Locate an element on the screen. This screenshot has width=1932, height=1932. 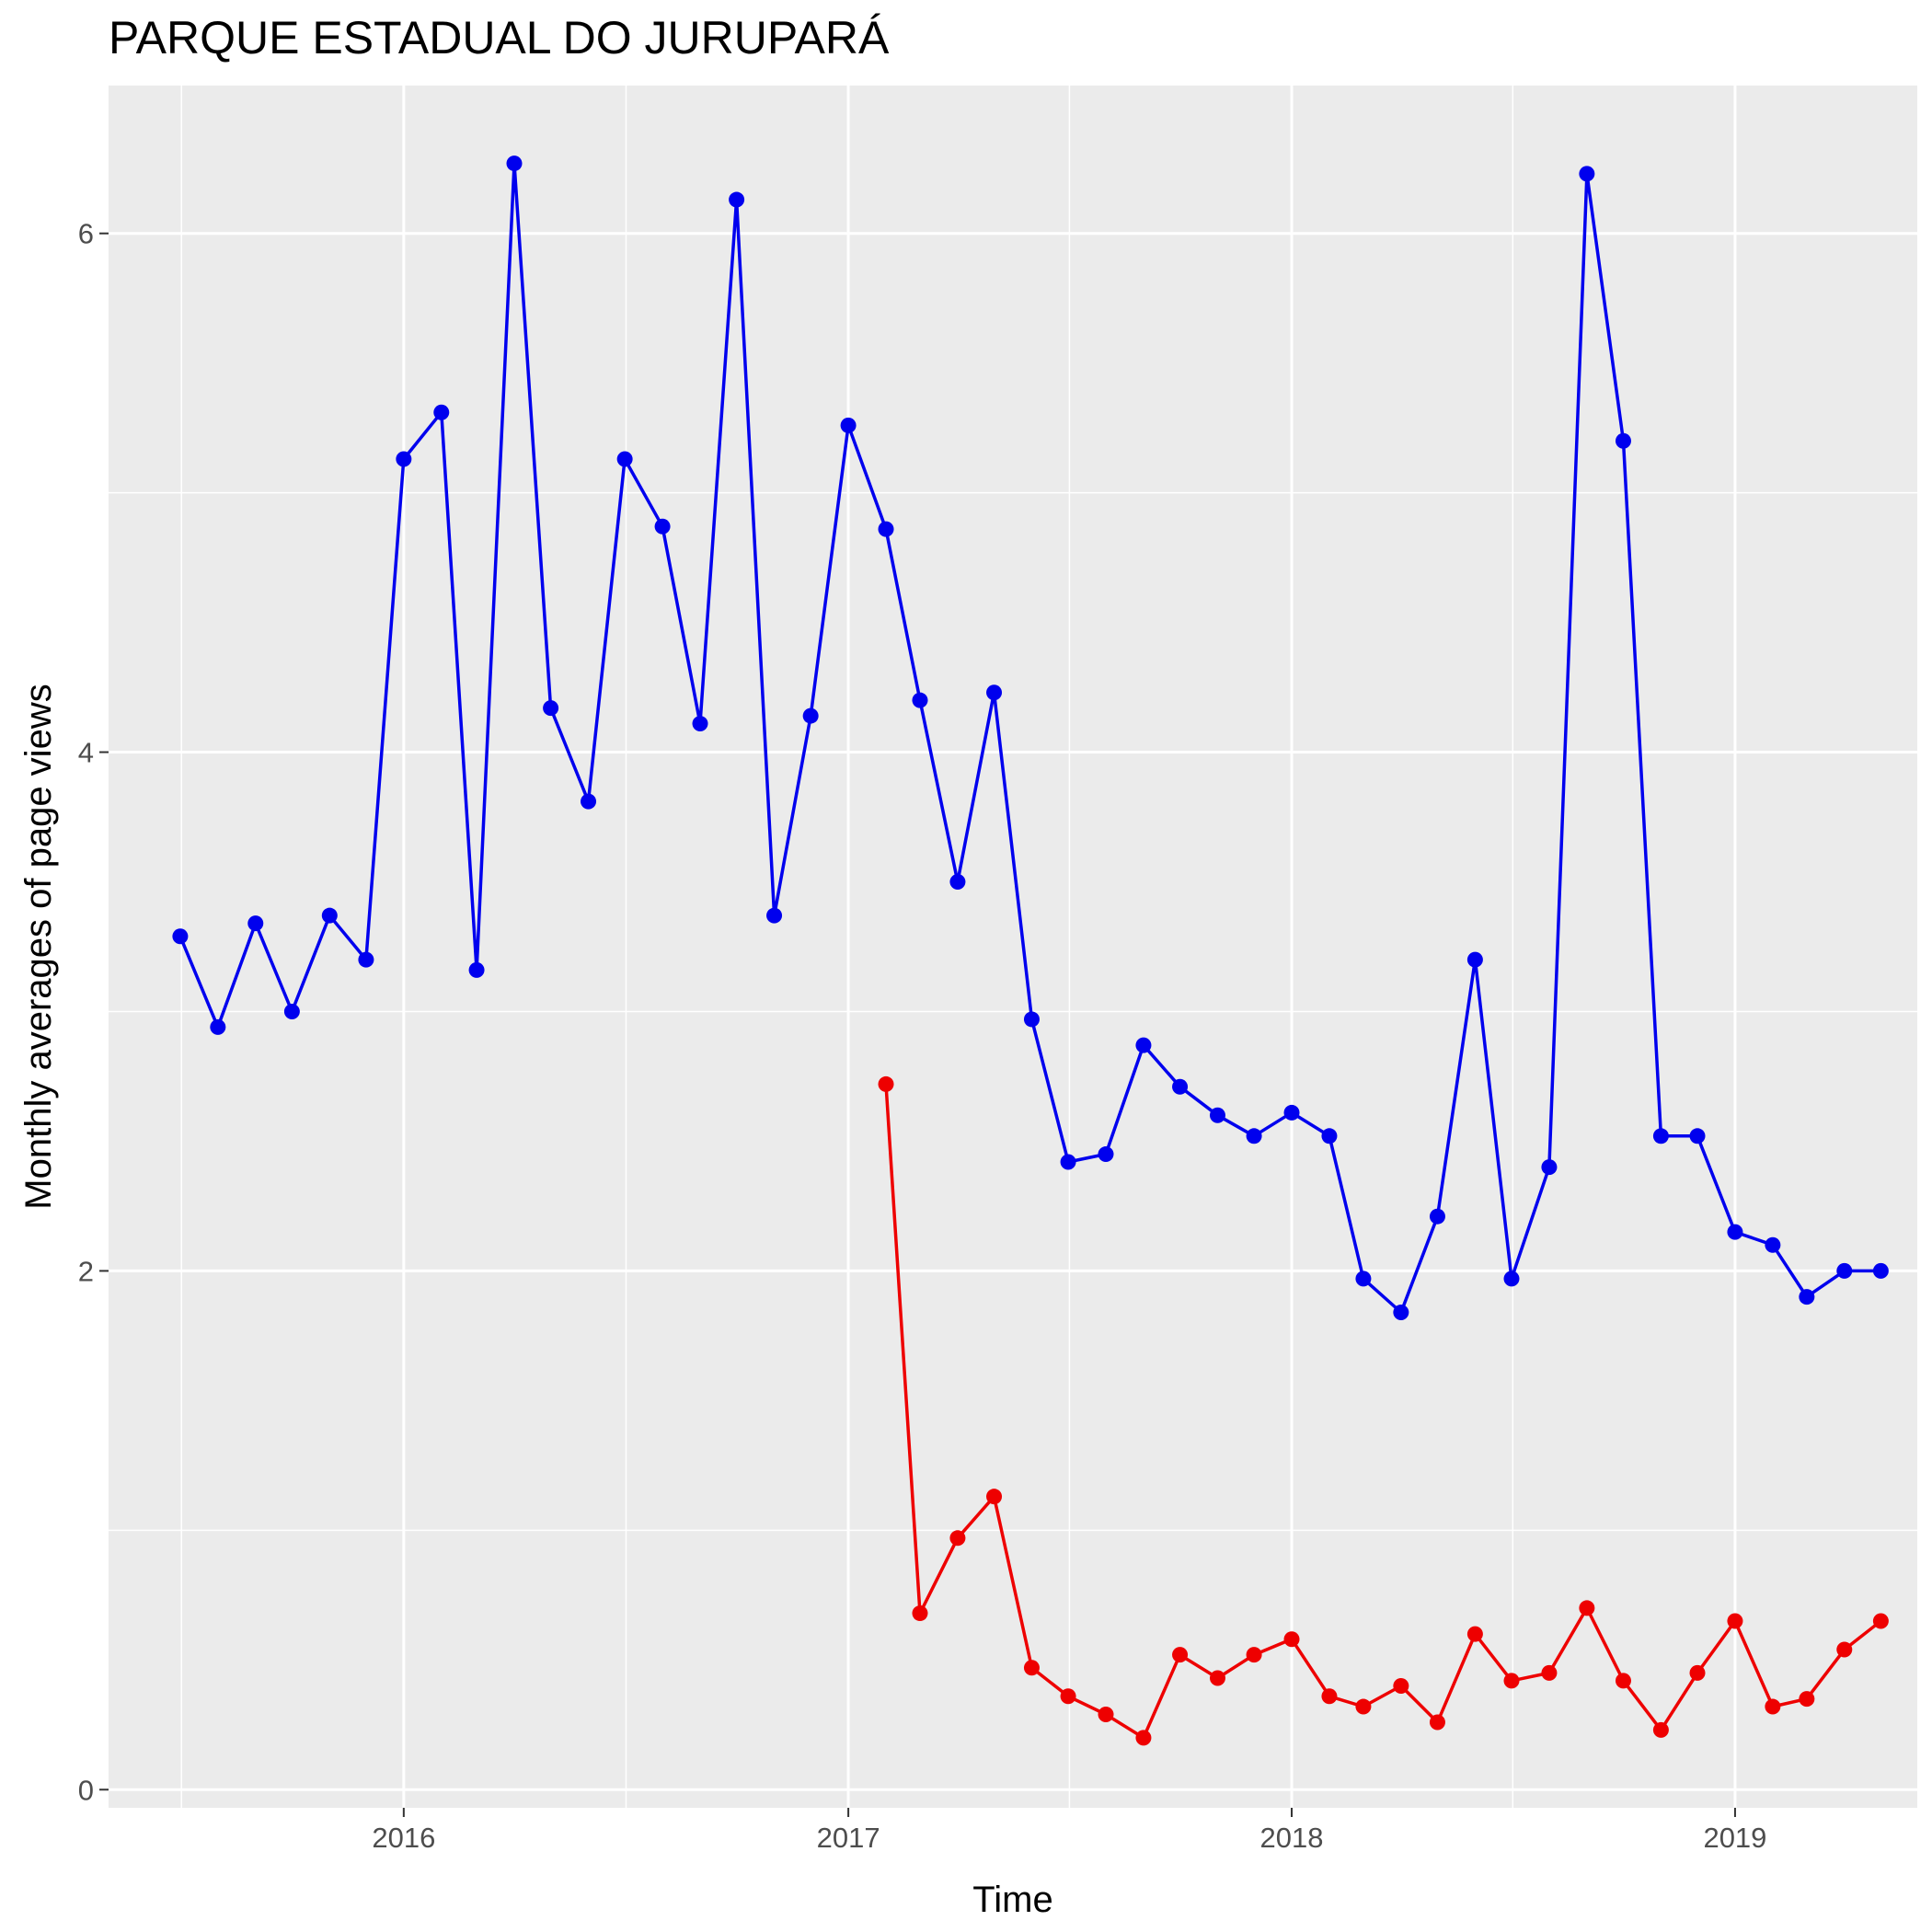
x-tick-label: 2016 is located at coordinates (403, 1838).